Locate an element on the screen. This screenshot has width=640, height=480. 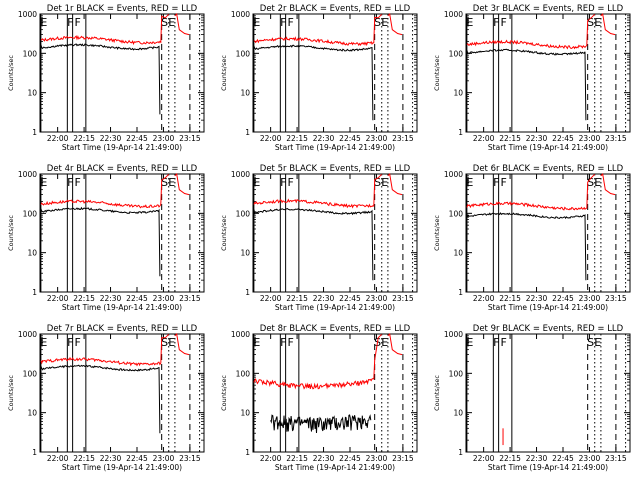
panel-title: Det 7r BLACK = Events, RED = LLD is located at coordinates (122, 329).